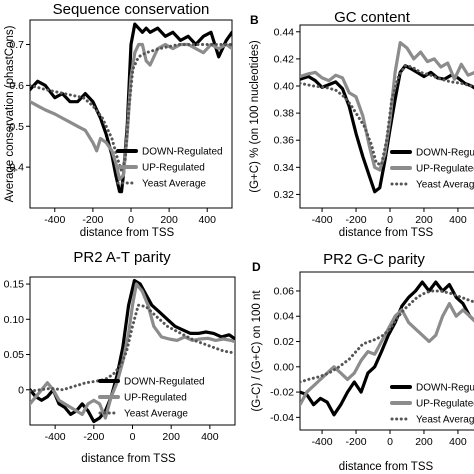  I want to click on y-tick-label: 0.05, so click(14, 355).